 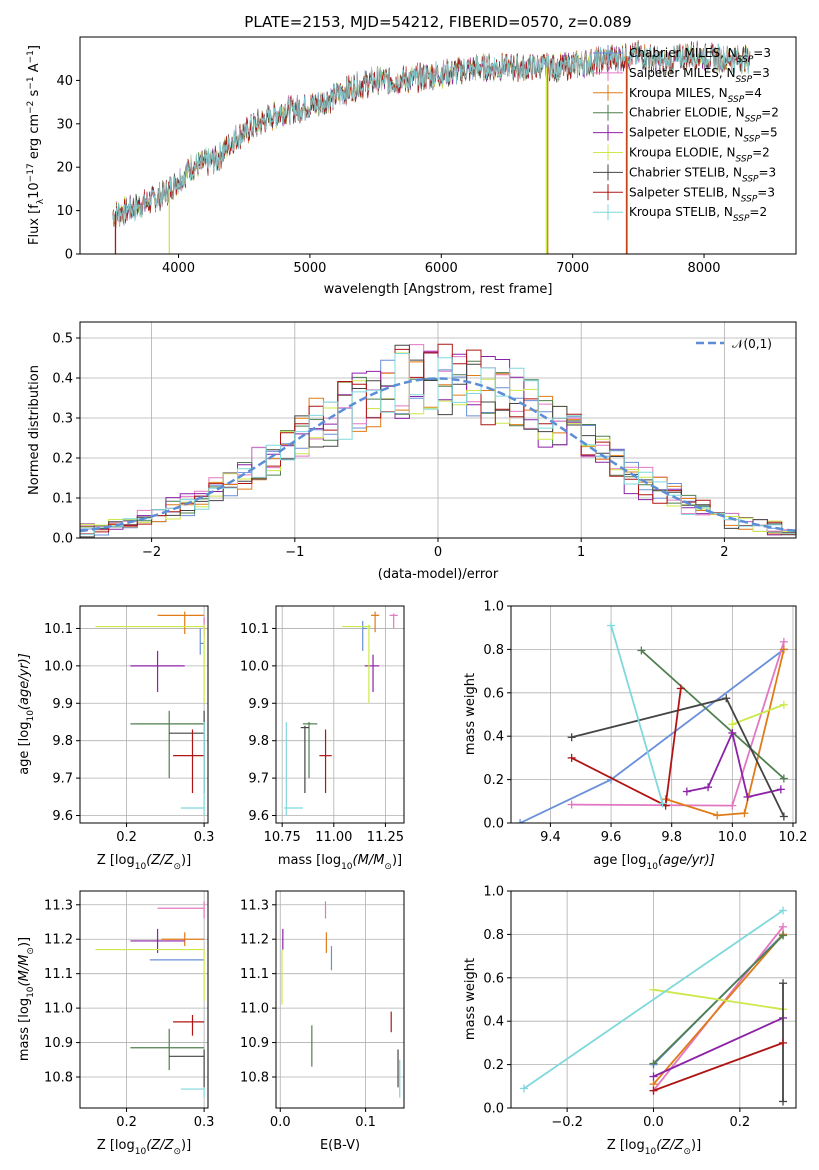 What do you see at coordinates (309, 268) in the screenshot?
I see `x-tick-label: 5000` at bounding box center [309, 268].